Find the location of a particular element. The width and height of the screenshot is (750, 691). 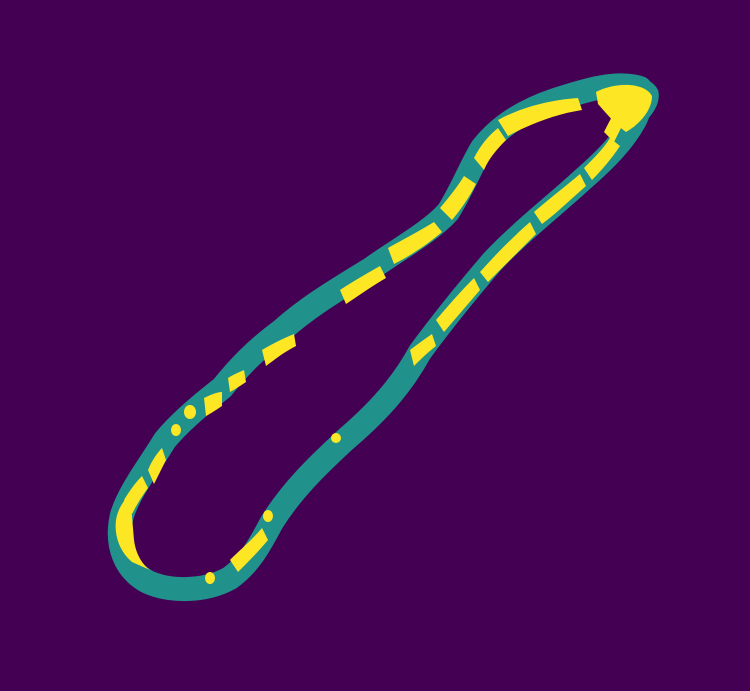

inner-band-tip is located at coordinates (624, 108).